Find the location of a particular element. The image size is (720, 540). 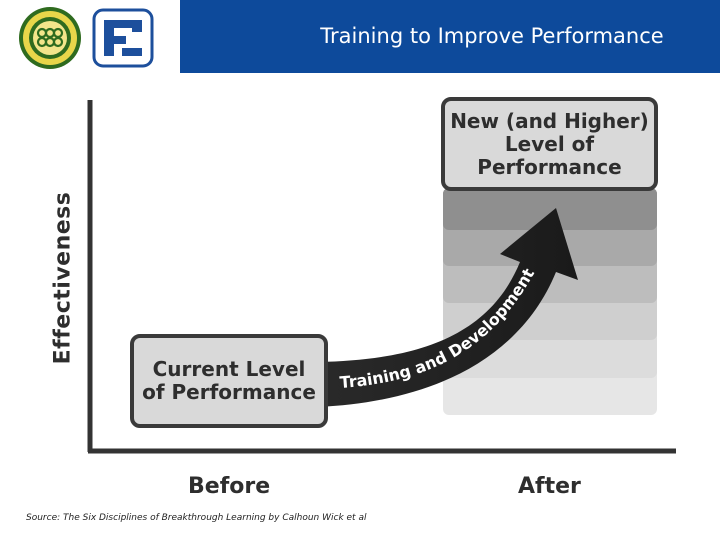

current-box-line-2: of Performance is located at coordinates (229, 392).